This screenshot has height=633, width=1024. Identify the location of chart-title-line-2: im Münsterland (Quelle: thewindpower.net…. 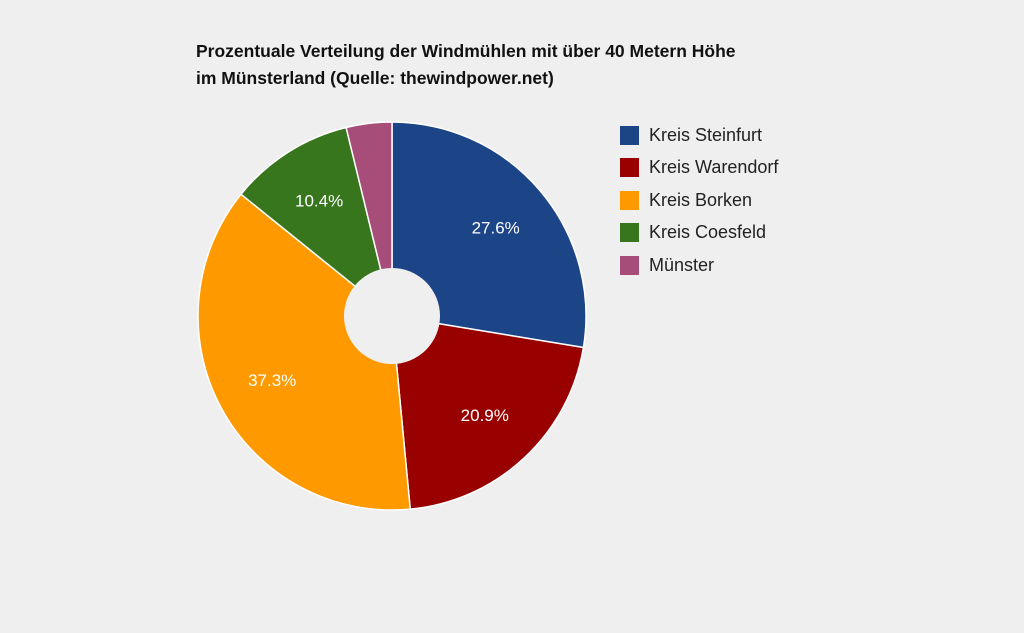
(375, 78).